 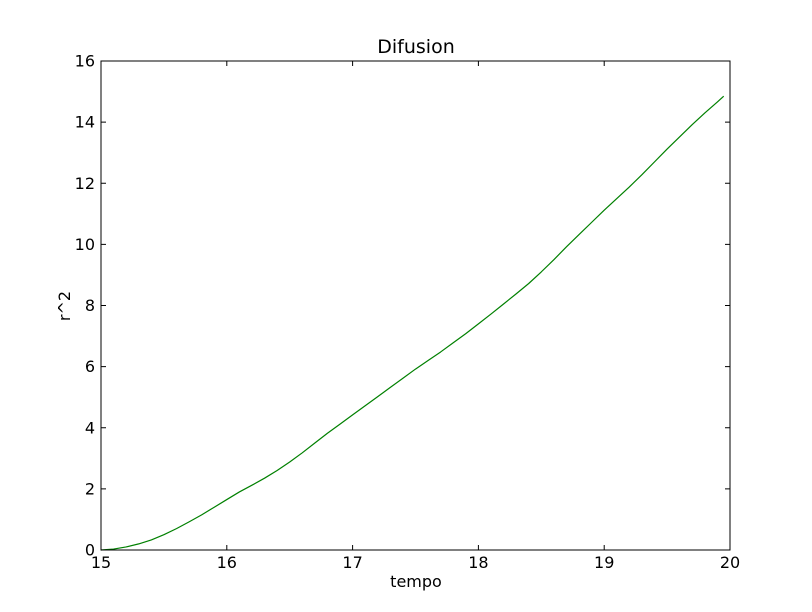 What do you see at coordinates (90, 550) in the screenshot?
I see `y-tick-label: 0` at bounding box center [90, 550].